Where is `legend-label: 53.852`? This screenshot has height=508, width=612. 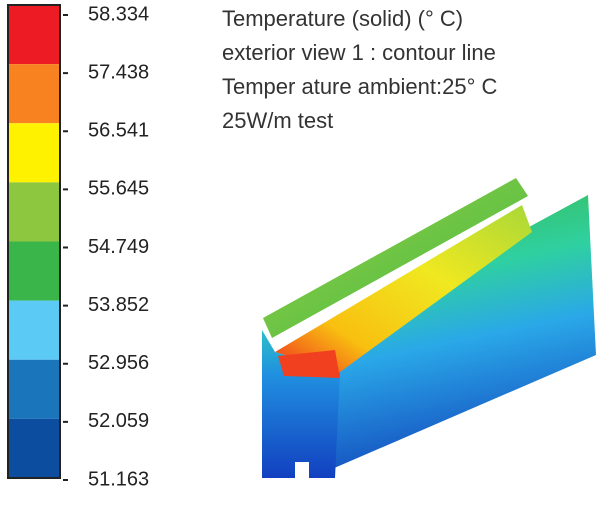 legend-label: 53.852 is located at coordinates (118, 305).